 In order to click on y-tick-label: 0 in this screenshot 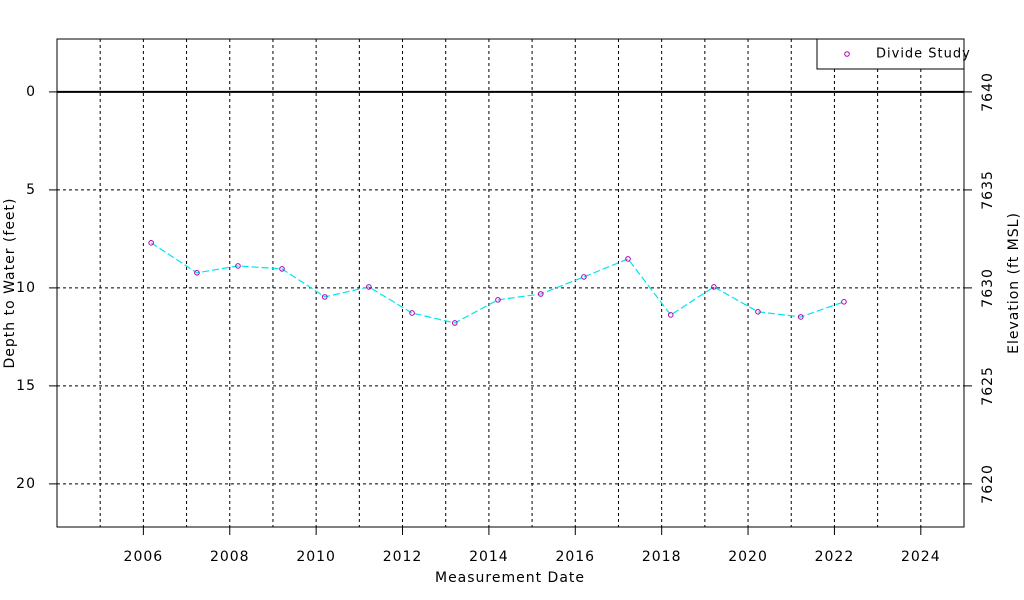, I will do `click(31, 92)`.